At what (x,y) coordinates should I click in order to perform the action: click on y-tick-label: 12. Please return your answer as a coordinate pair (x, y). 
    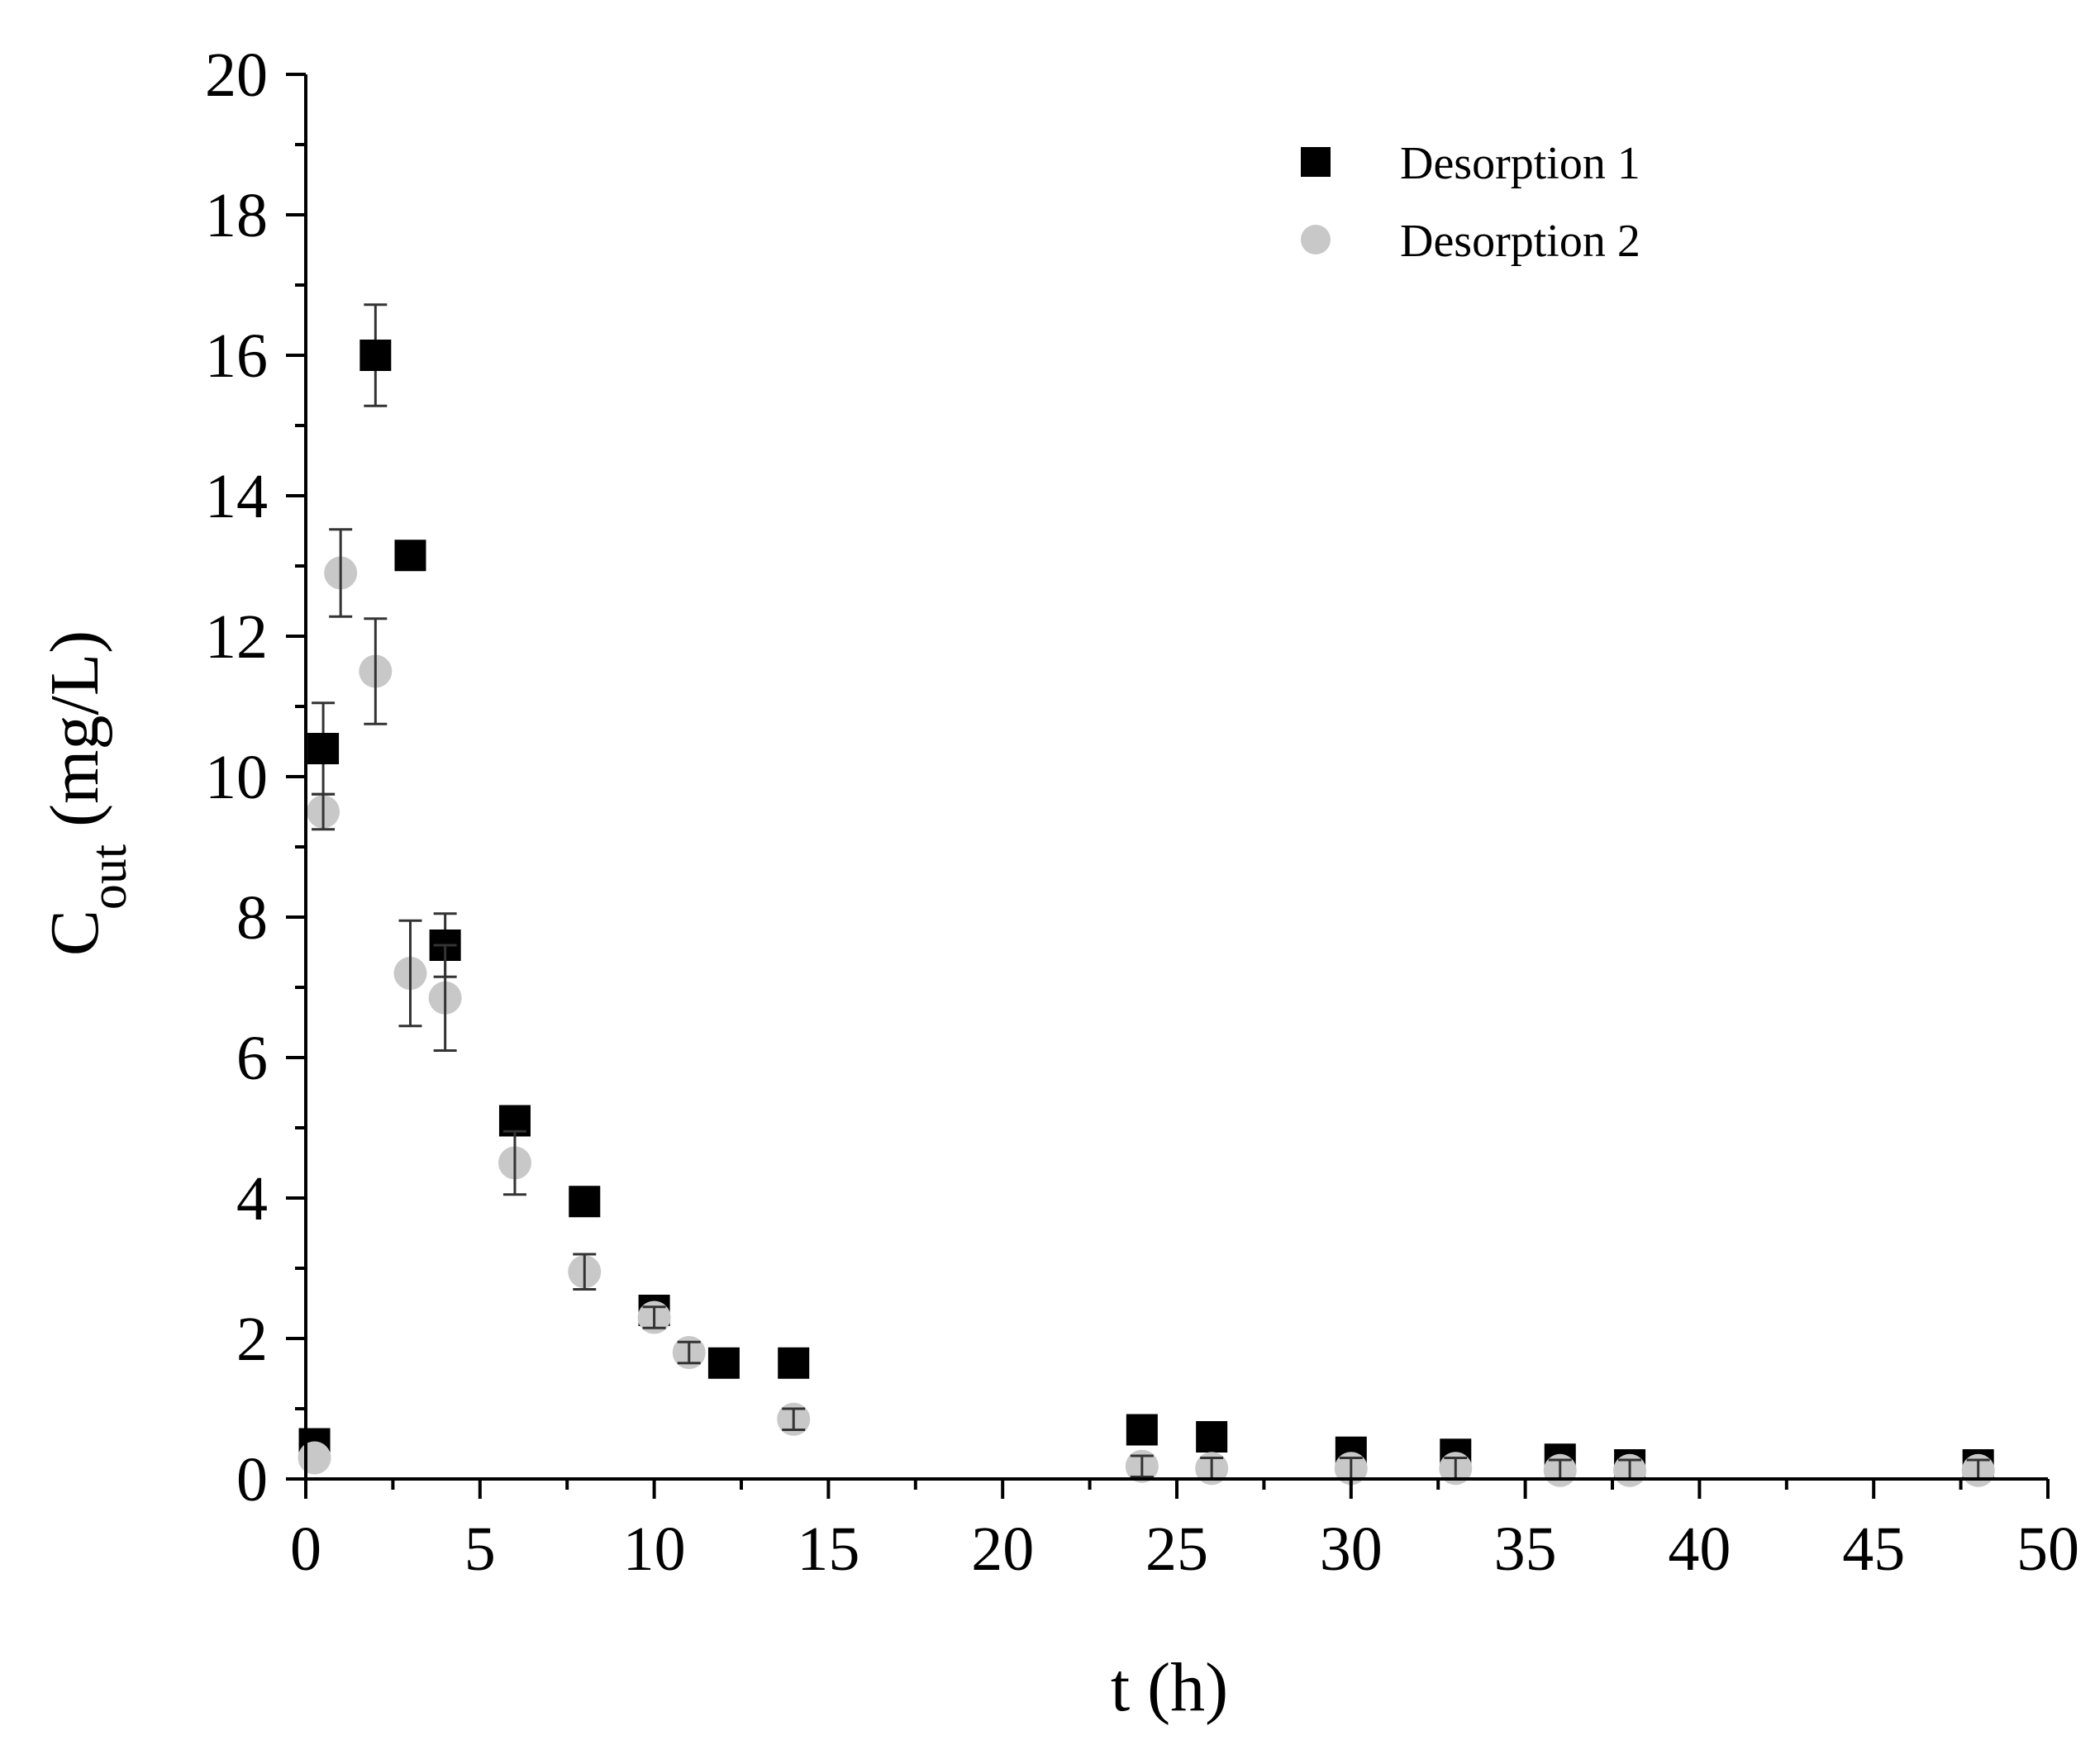
    Looking at the image, I should click on (236, 637).